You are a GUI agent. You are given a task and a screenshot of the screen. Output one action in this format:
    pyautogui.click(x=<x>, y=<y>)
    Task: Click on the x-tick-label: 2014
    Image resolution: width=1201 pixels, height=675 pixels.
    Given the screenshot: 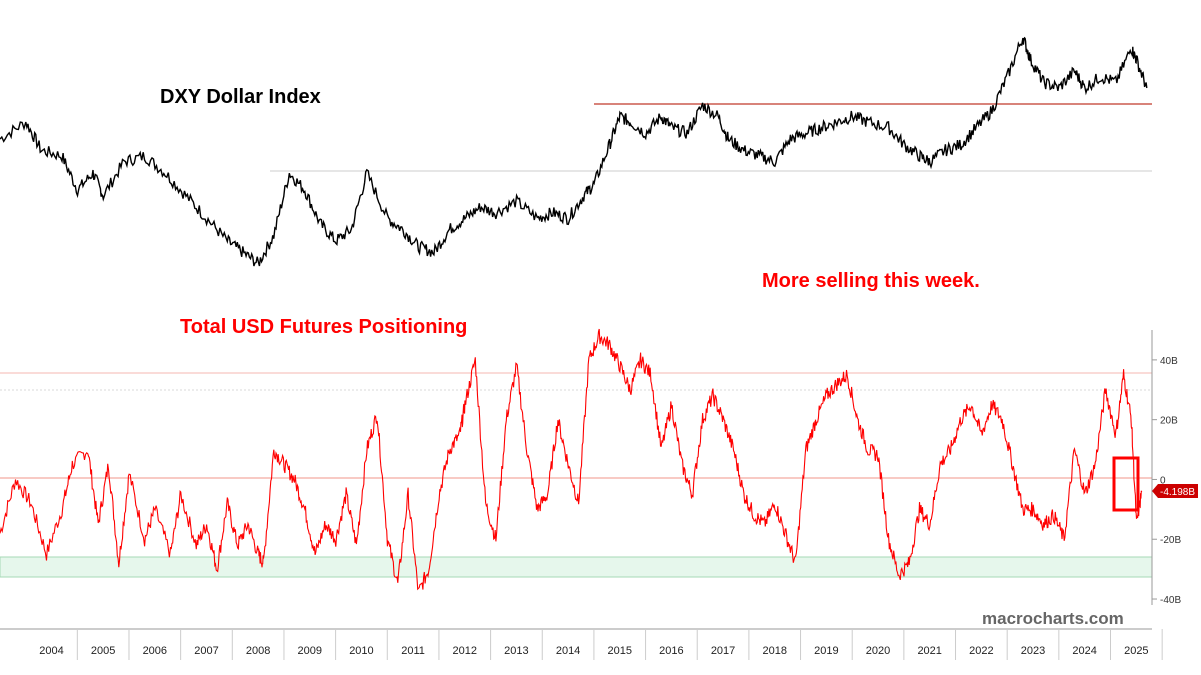 What is the action you would take?
    pyautogui.click(x=568, y=651)
    